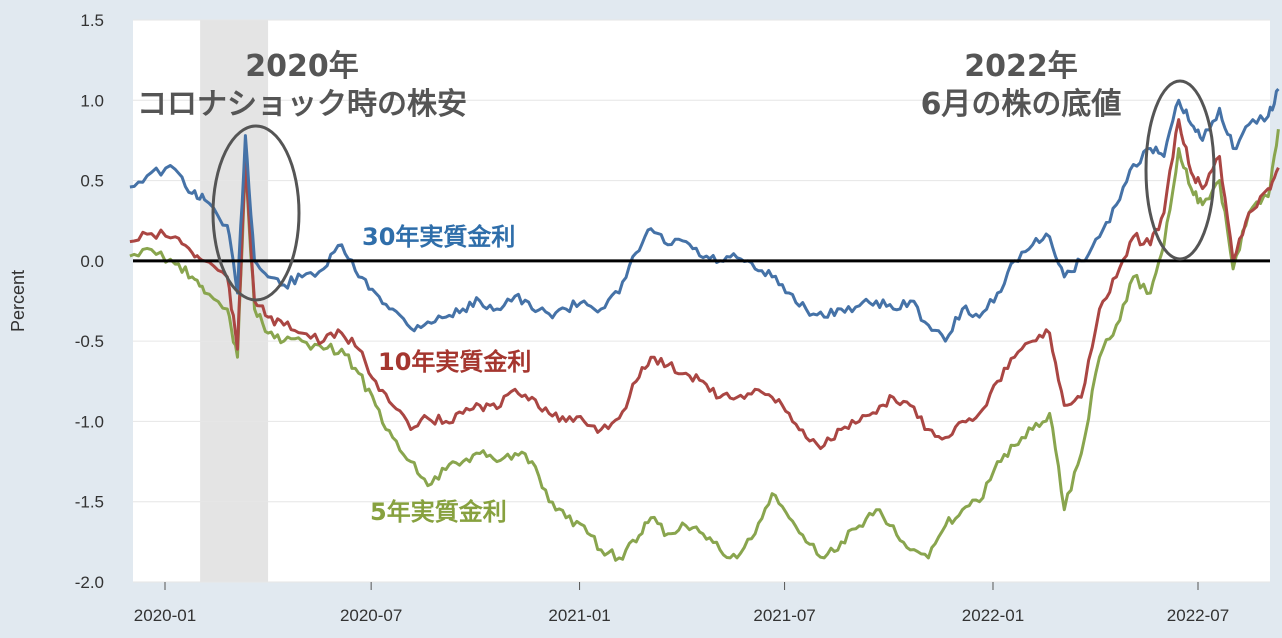 The width and height of the screenshot is (1282, 638). I want to click on y-tick-label: 0.5, so click(92, 181).